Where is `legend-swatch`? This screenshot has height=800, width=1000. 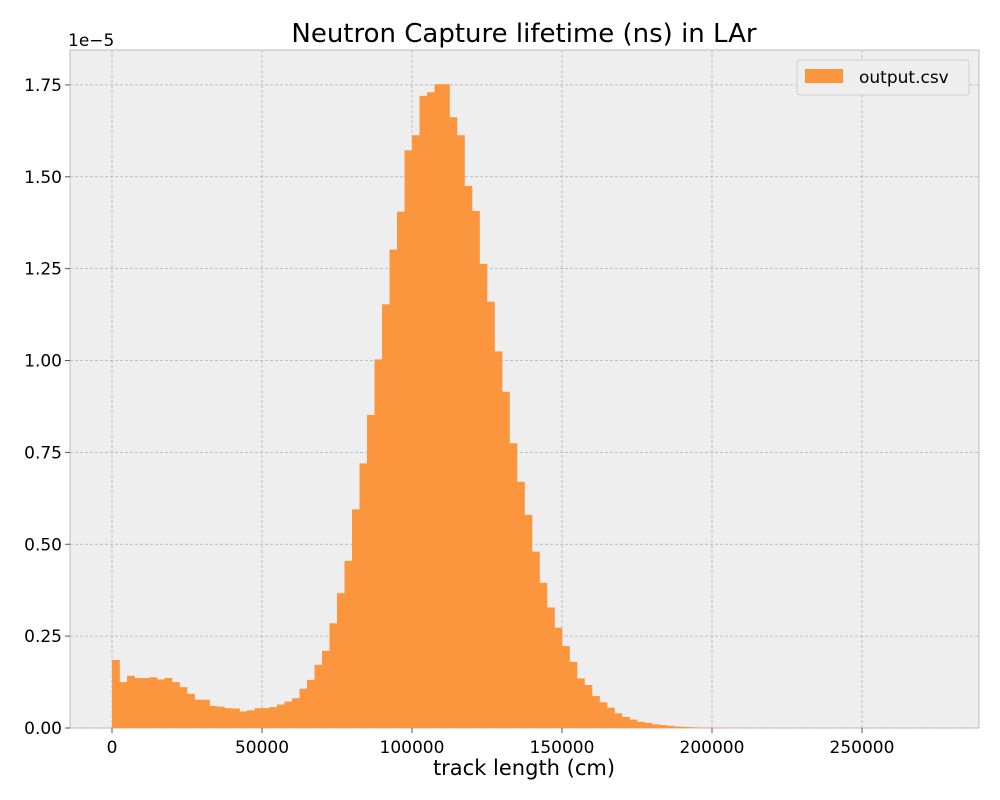
legend-swatch is located at coordinates (824, 76).